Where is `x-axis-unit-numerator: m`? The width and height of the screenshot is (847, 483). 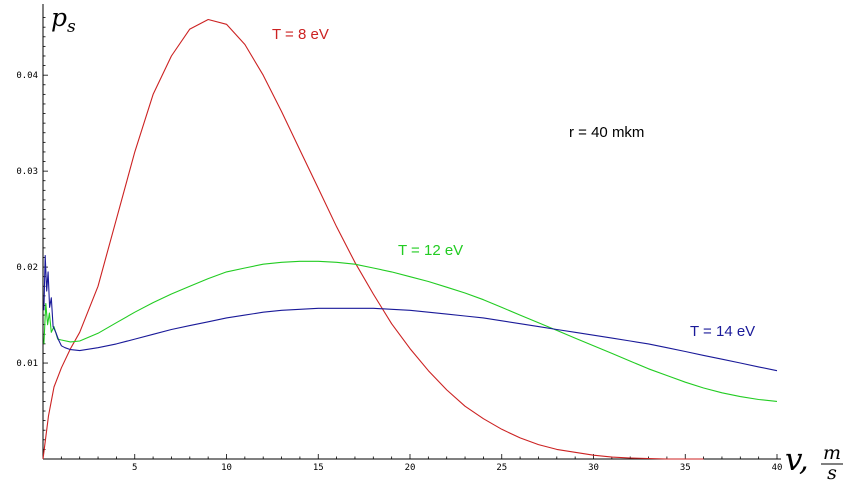 x-axis-unit-numerator: m is located at coordinates (832, 453).